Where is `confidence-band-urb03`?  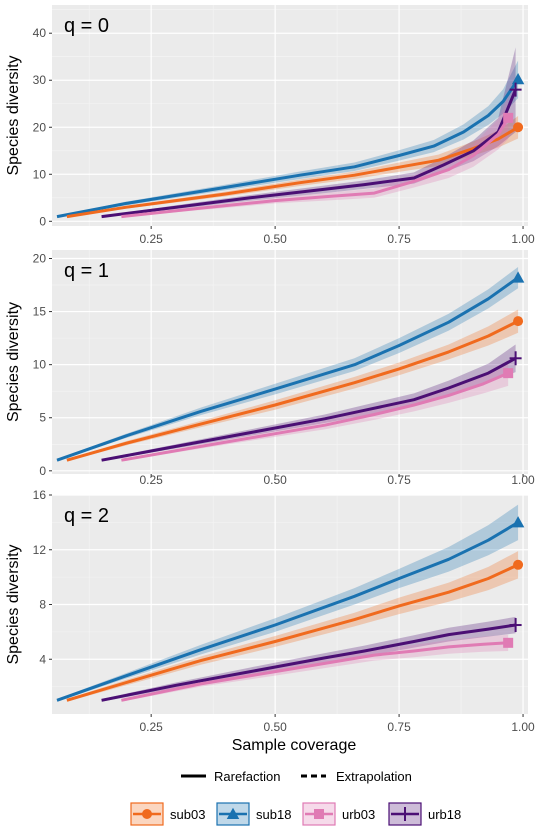
confidence-band-urb03 is located at coordinates (315, 157).